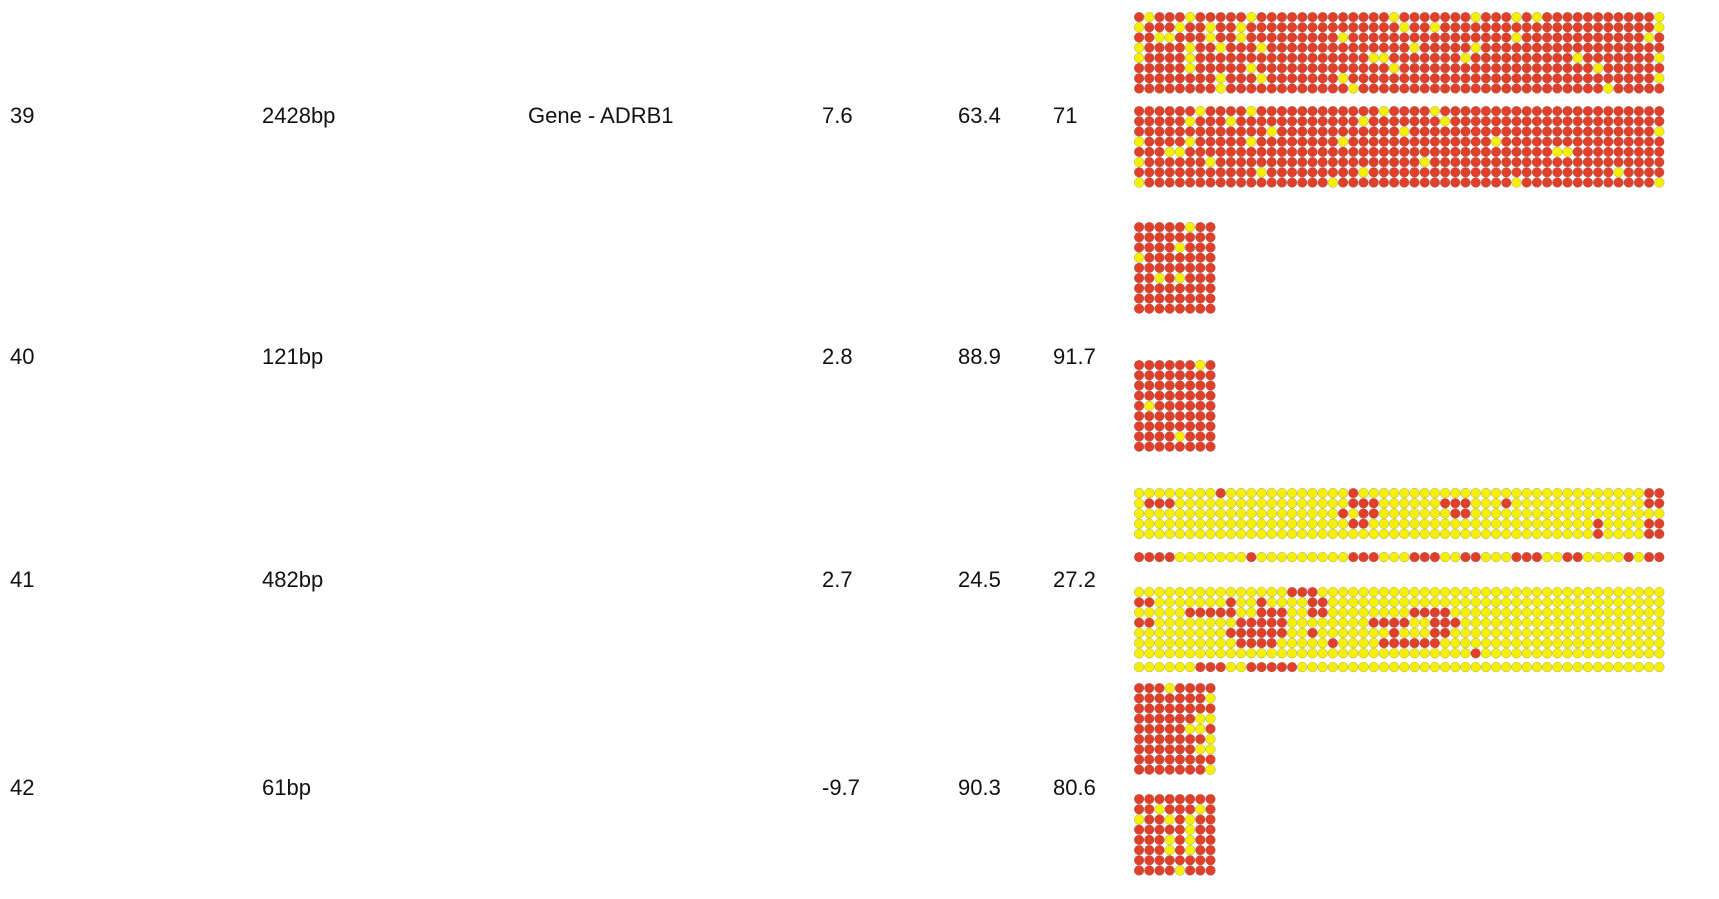  What do you see at coordinates (286, 787) in the screenshot?
I see `row-42-length: 61bp` at bounding box center [286, 787].